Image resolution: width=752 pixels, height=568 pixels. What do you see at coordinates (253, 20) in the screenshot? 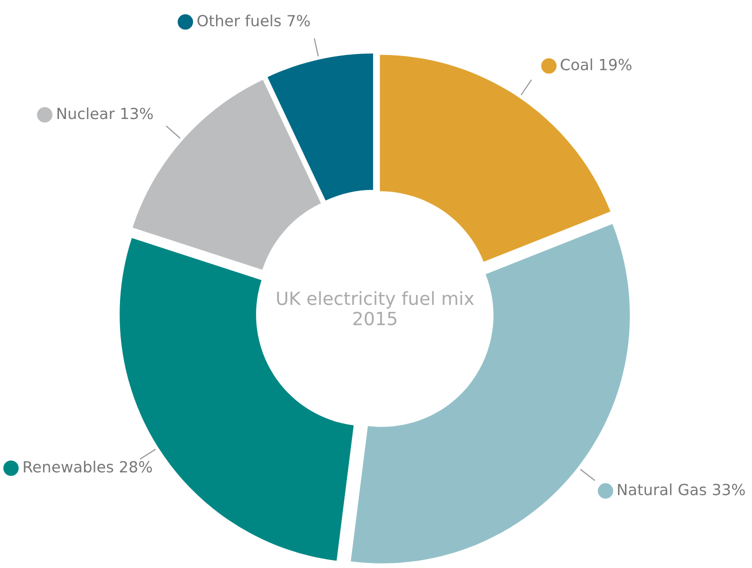
I see `legend-label: Other fuels 7%` at bounding box center [253, 20].